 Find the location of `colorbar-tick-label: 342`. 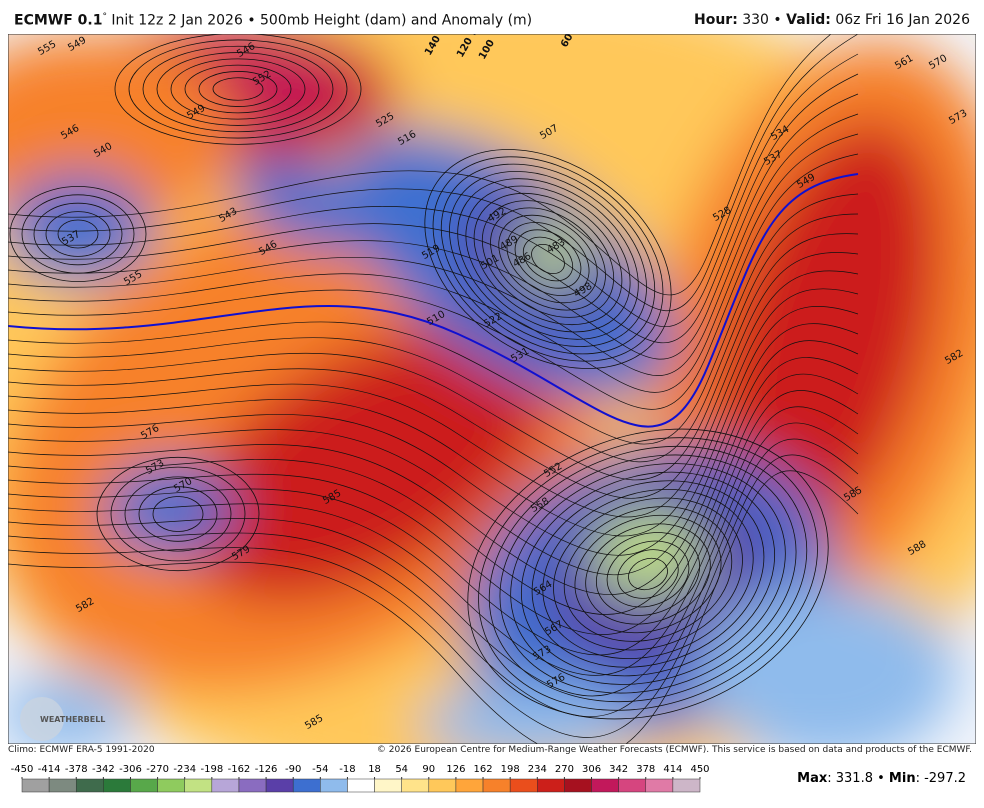

colorbar-tick-label: 342 is located at coordinates (618, 769).